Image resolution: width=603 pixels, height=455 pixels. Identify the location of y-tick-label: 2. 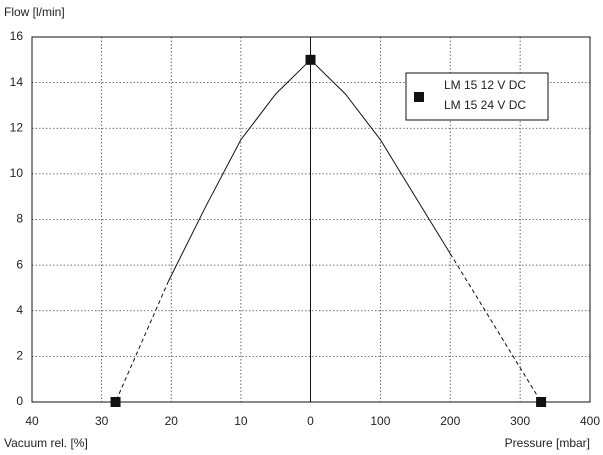
(19, 356).